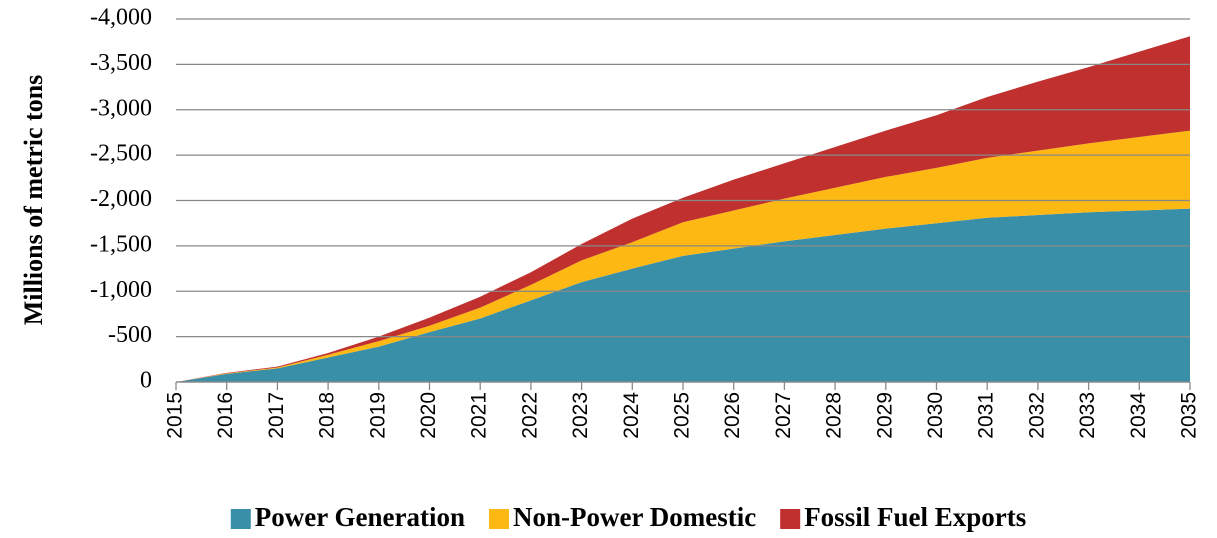  I want to click on x-tick-label: 2018, so click(327, 415).